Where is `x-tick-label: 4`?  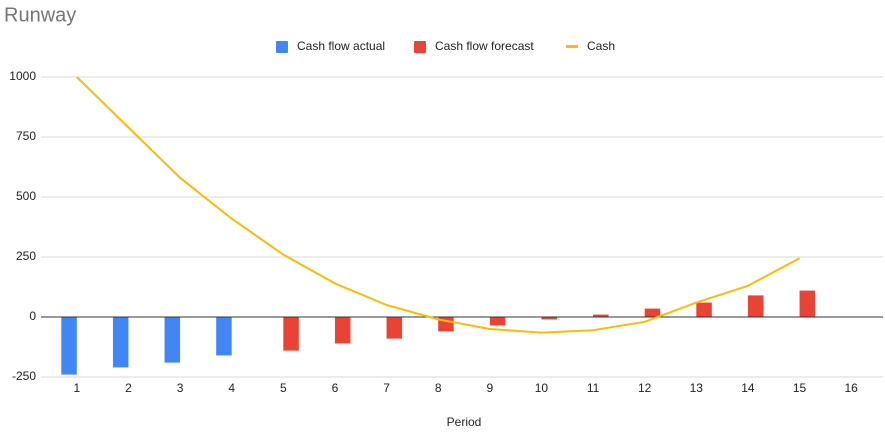
x-tick-label: 4 is located at coordinates (231, 388).